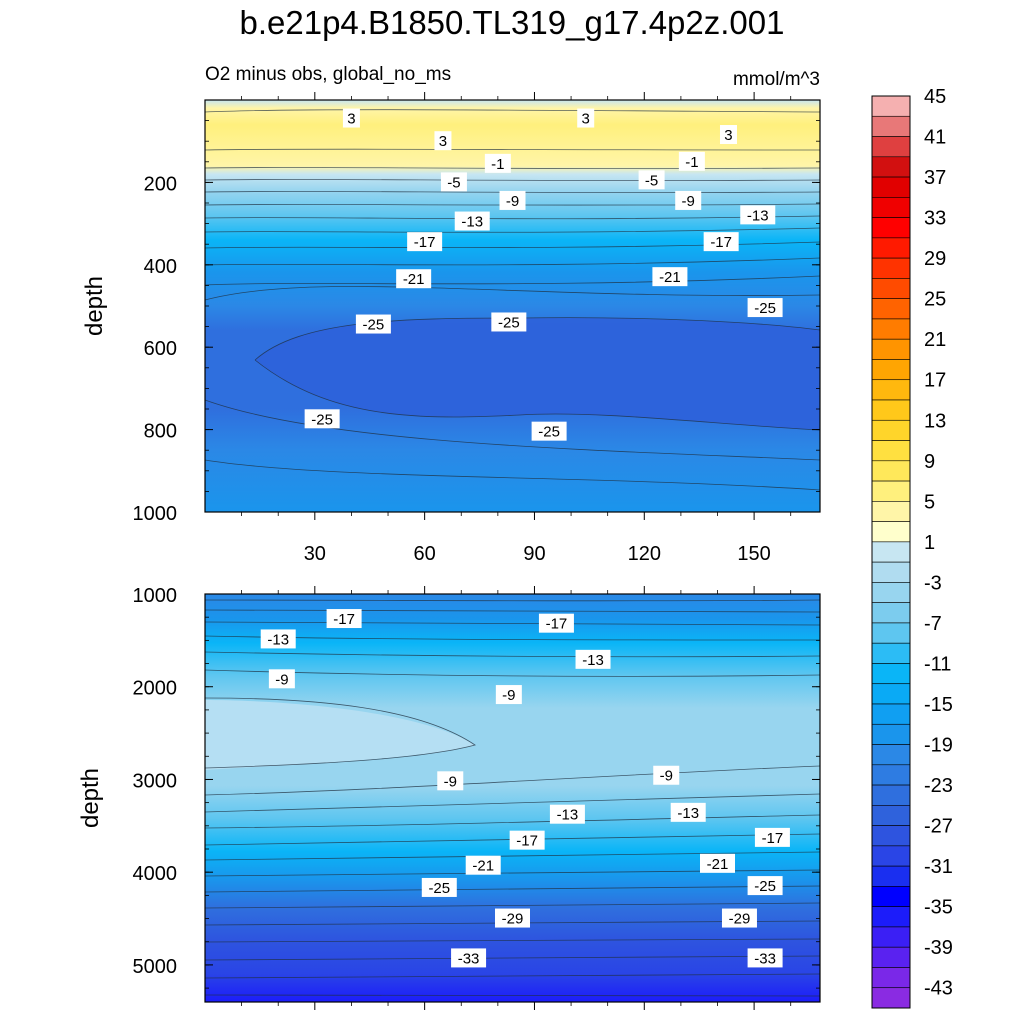 This screenshot has height=1024, width=1024. I want to click on colorbar-label: 13, so click(935, 421).